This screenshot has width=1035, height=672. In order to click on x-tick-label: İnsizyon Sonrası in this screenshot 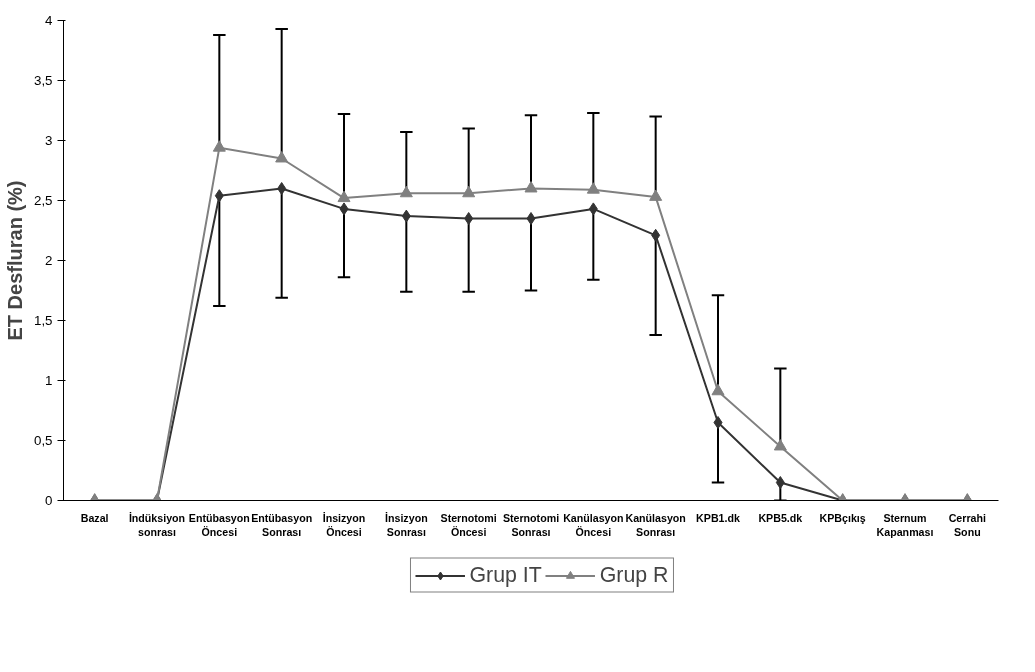, I will do `click(406, 524)`.